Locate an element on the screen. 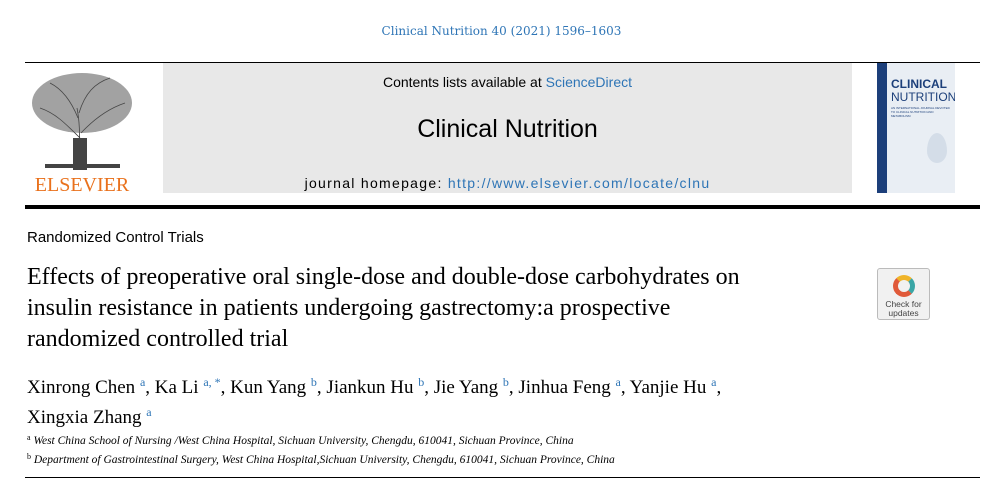 This screenshot has width=1003, height=485. droplet-icon is located at coordinates (937, 148).